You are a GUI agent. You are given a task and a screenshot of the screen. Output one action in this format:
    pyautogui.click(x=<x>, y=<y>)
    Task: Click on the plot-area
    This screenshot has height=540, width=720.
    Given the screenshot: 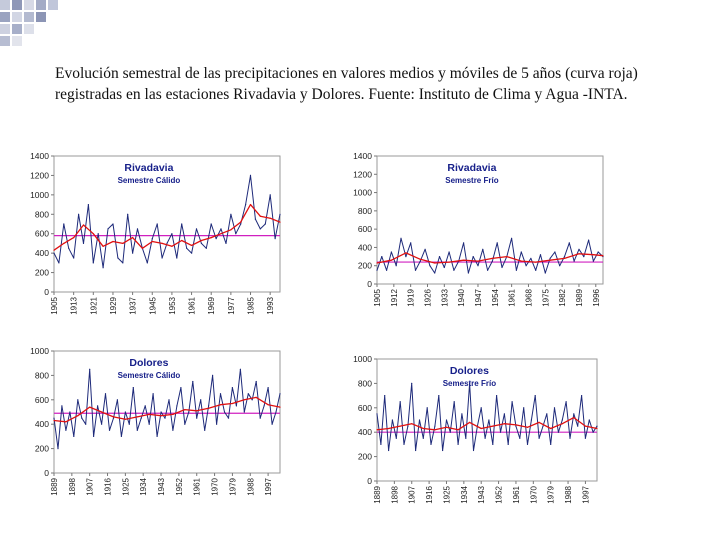 What is the action you would take?
    pyautogui.click(x=167, y=412)
    